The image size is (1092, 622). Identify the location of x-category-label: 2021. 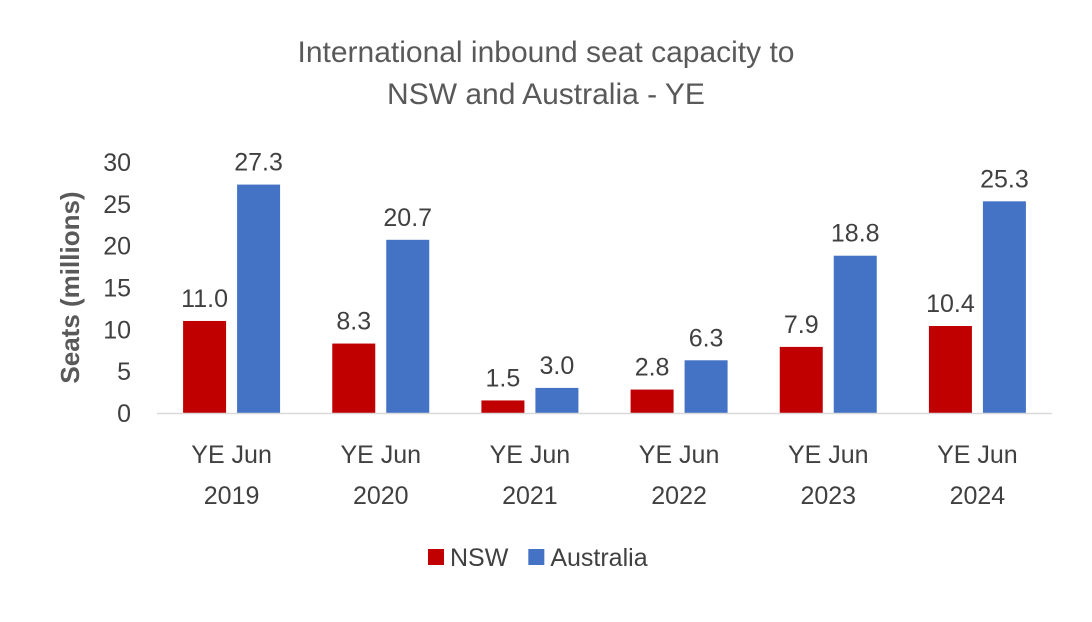
(530, 496).